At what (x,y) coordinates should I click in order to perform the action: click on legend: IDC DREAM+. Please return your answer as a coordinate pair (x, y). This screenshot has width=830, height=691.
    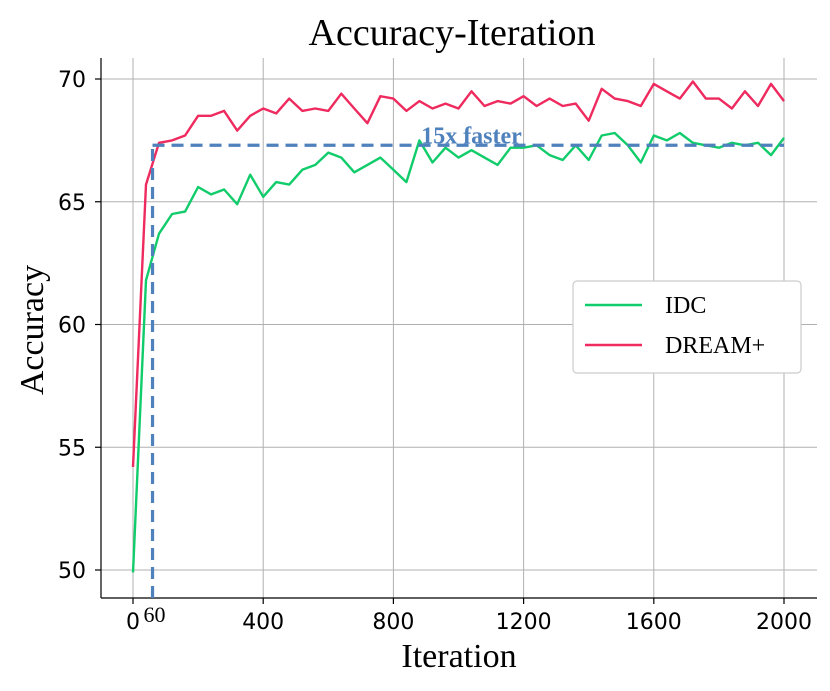
    Looking at the image, I should click on (687, 327).